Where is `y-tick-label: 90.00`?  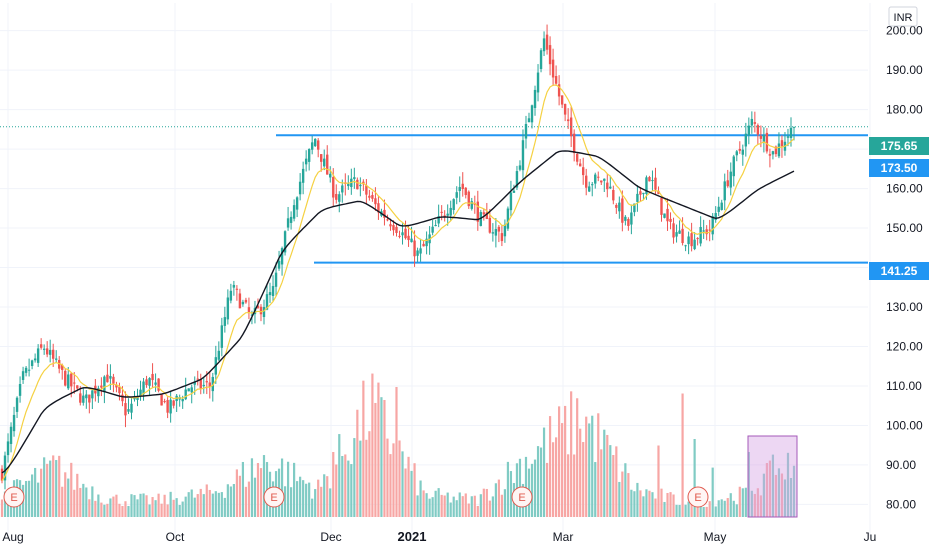 y-tick-label: 90.00 is located at coordinates (901, 465).